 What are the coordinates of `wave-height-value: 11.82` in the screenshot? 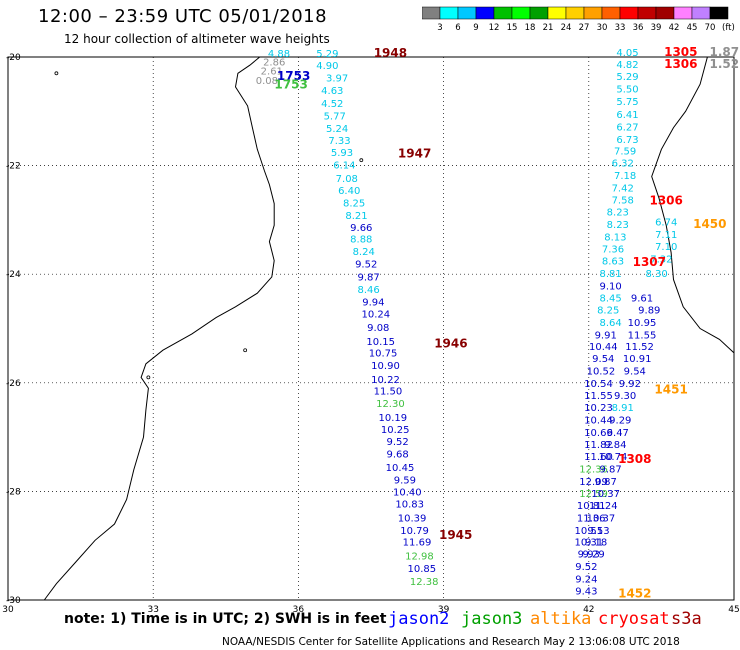 It's located at (598, 445).